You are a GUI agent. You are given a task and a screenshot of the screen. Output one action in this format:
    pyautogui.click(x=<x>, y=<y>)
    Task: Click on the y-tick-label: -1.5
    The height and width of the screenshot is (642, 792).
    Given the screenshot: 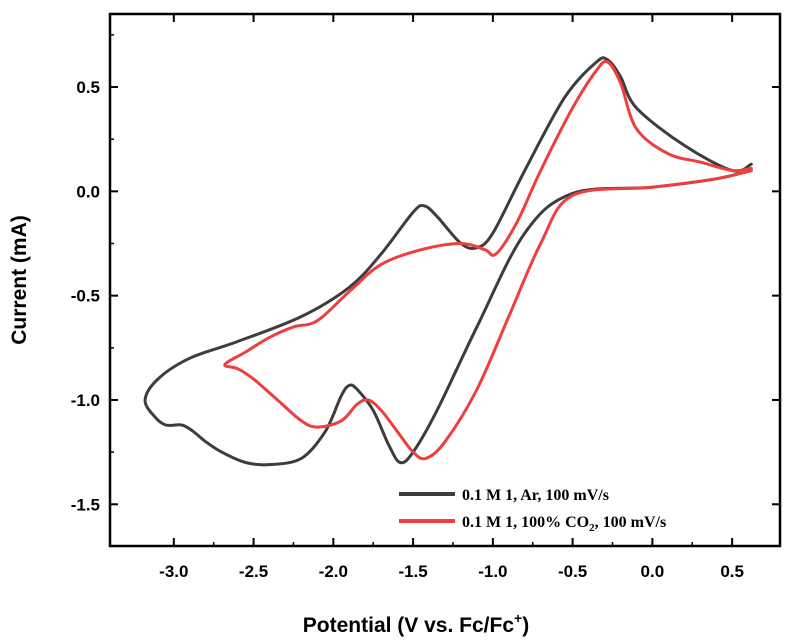 What is the action you would take?
    pyautogui.click(x=85, y=504)
    